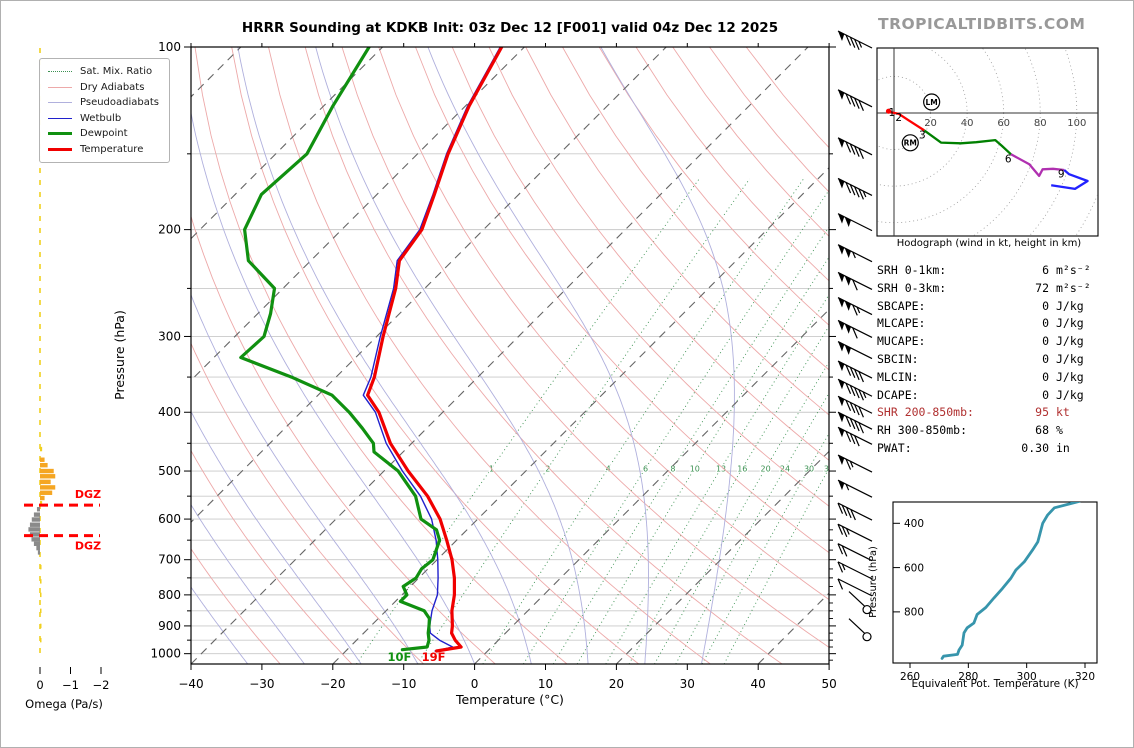 The height and width of the screenshot is (748, 1134). I want to click on theta-e-curve, so click(1010, 581).